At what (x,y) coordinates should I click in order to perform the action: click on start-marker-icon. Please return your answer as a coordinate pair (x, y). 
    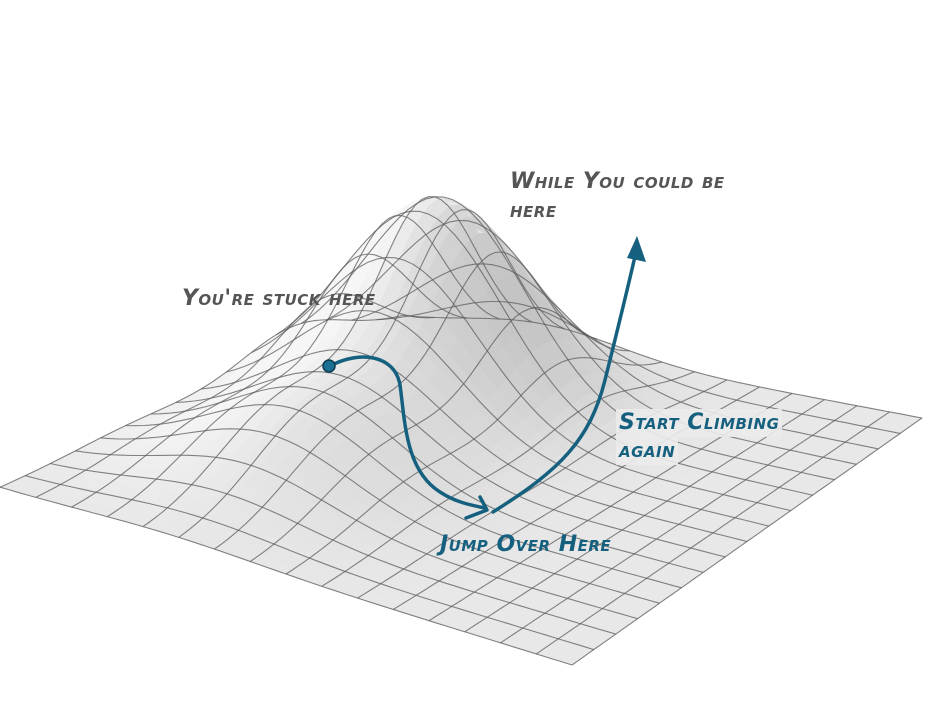
    Looking at the image, I should click on (329, 366).